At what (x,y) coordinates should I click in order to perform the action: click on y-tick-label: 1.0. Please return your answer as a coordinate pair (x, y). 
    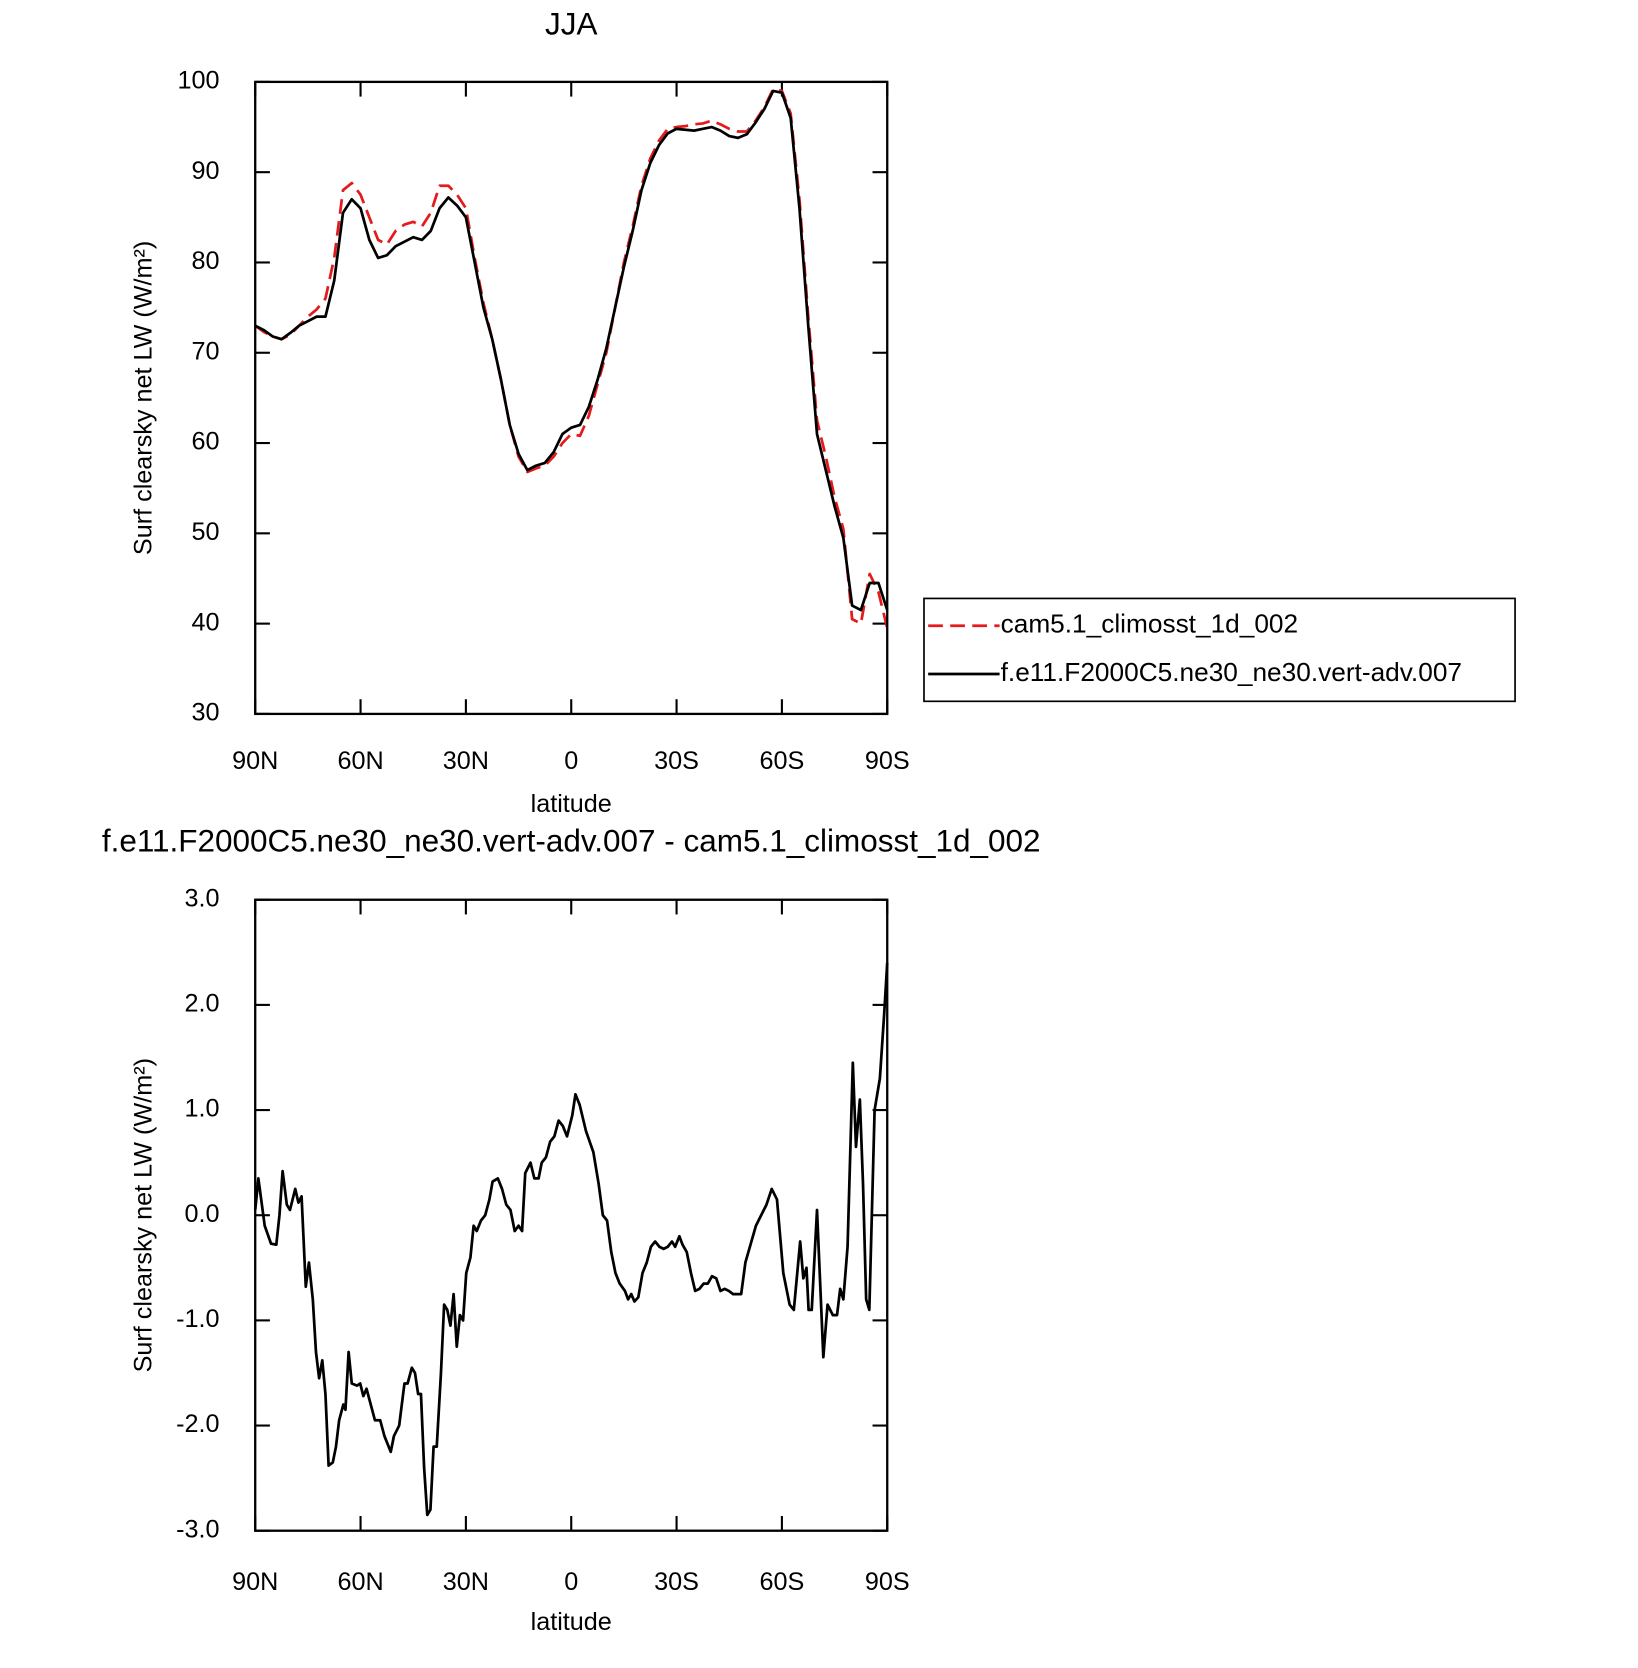
    Looking at the image, I should click on (202, 1109).